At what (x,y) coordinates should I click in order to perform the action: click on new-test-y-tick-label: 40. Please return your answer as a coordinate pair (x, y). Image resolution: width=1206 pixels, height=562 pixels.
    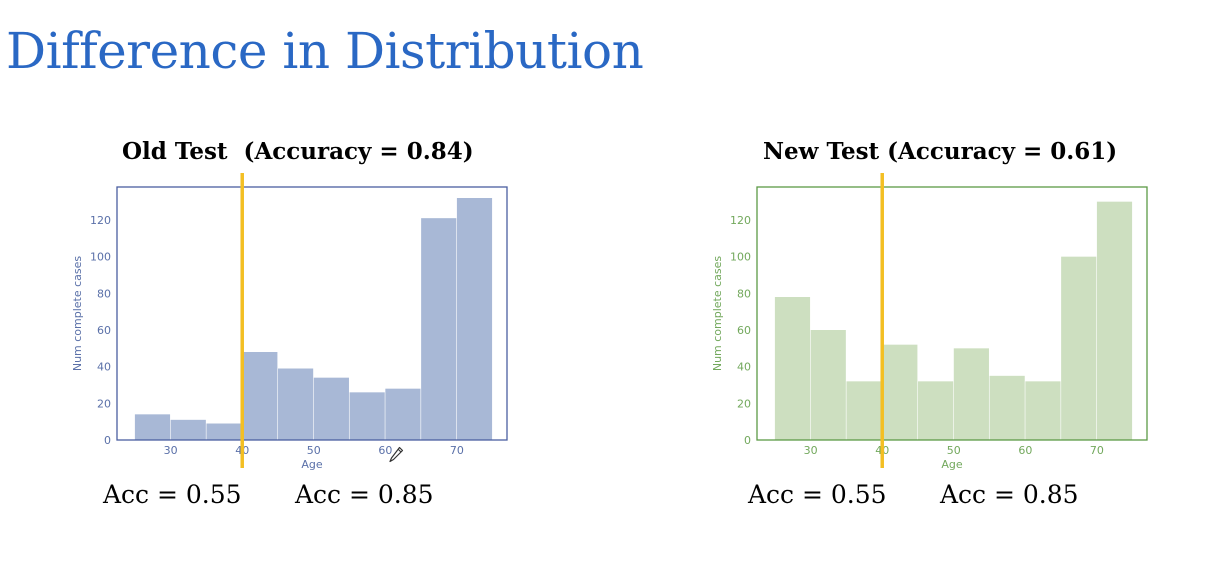
    Looking at the image, I should click on (744, 367).